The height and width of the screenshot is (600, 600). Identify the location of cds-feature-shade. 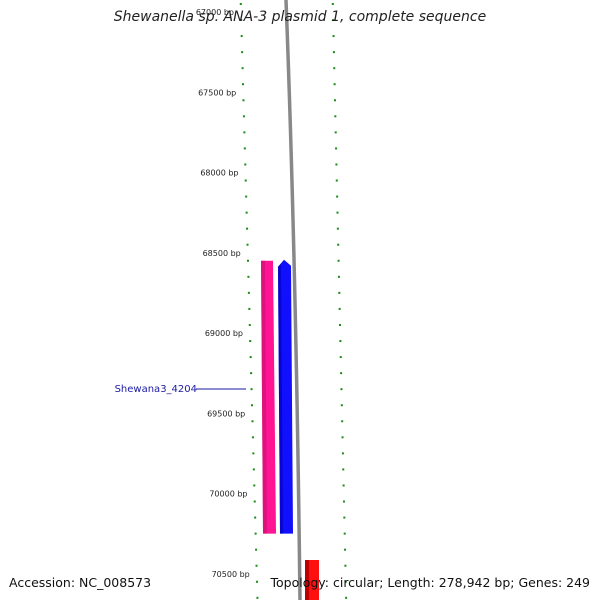
(280, 398).